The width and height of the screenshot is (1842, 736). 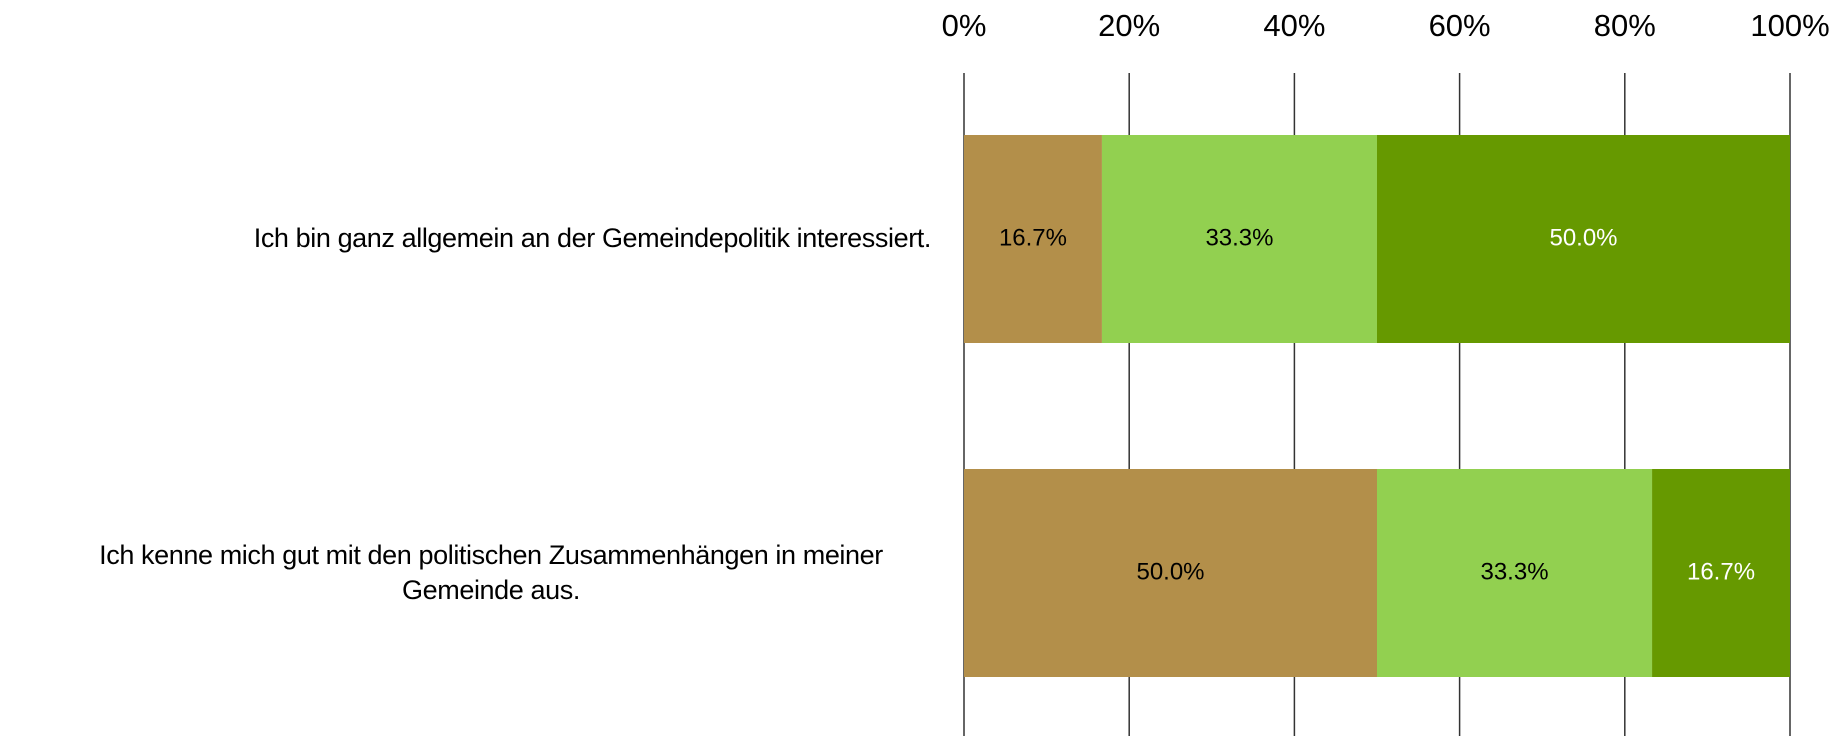 What do you see at coordinates (1294, 25) in the screenshot?
I see `x-tick-label: 40%` at bounding box center [1294, 25].